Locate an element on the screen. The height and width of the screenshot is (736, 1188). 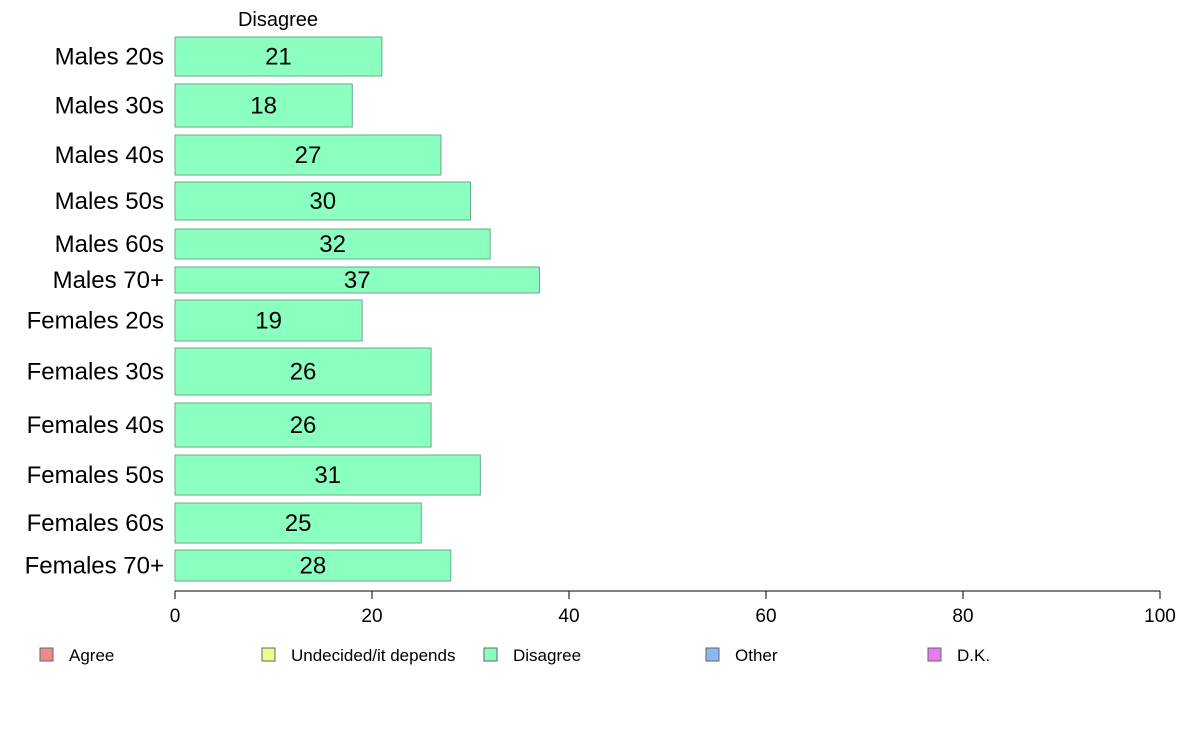
x-tick-label-1: 20 is located at coordinates (371, 616).